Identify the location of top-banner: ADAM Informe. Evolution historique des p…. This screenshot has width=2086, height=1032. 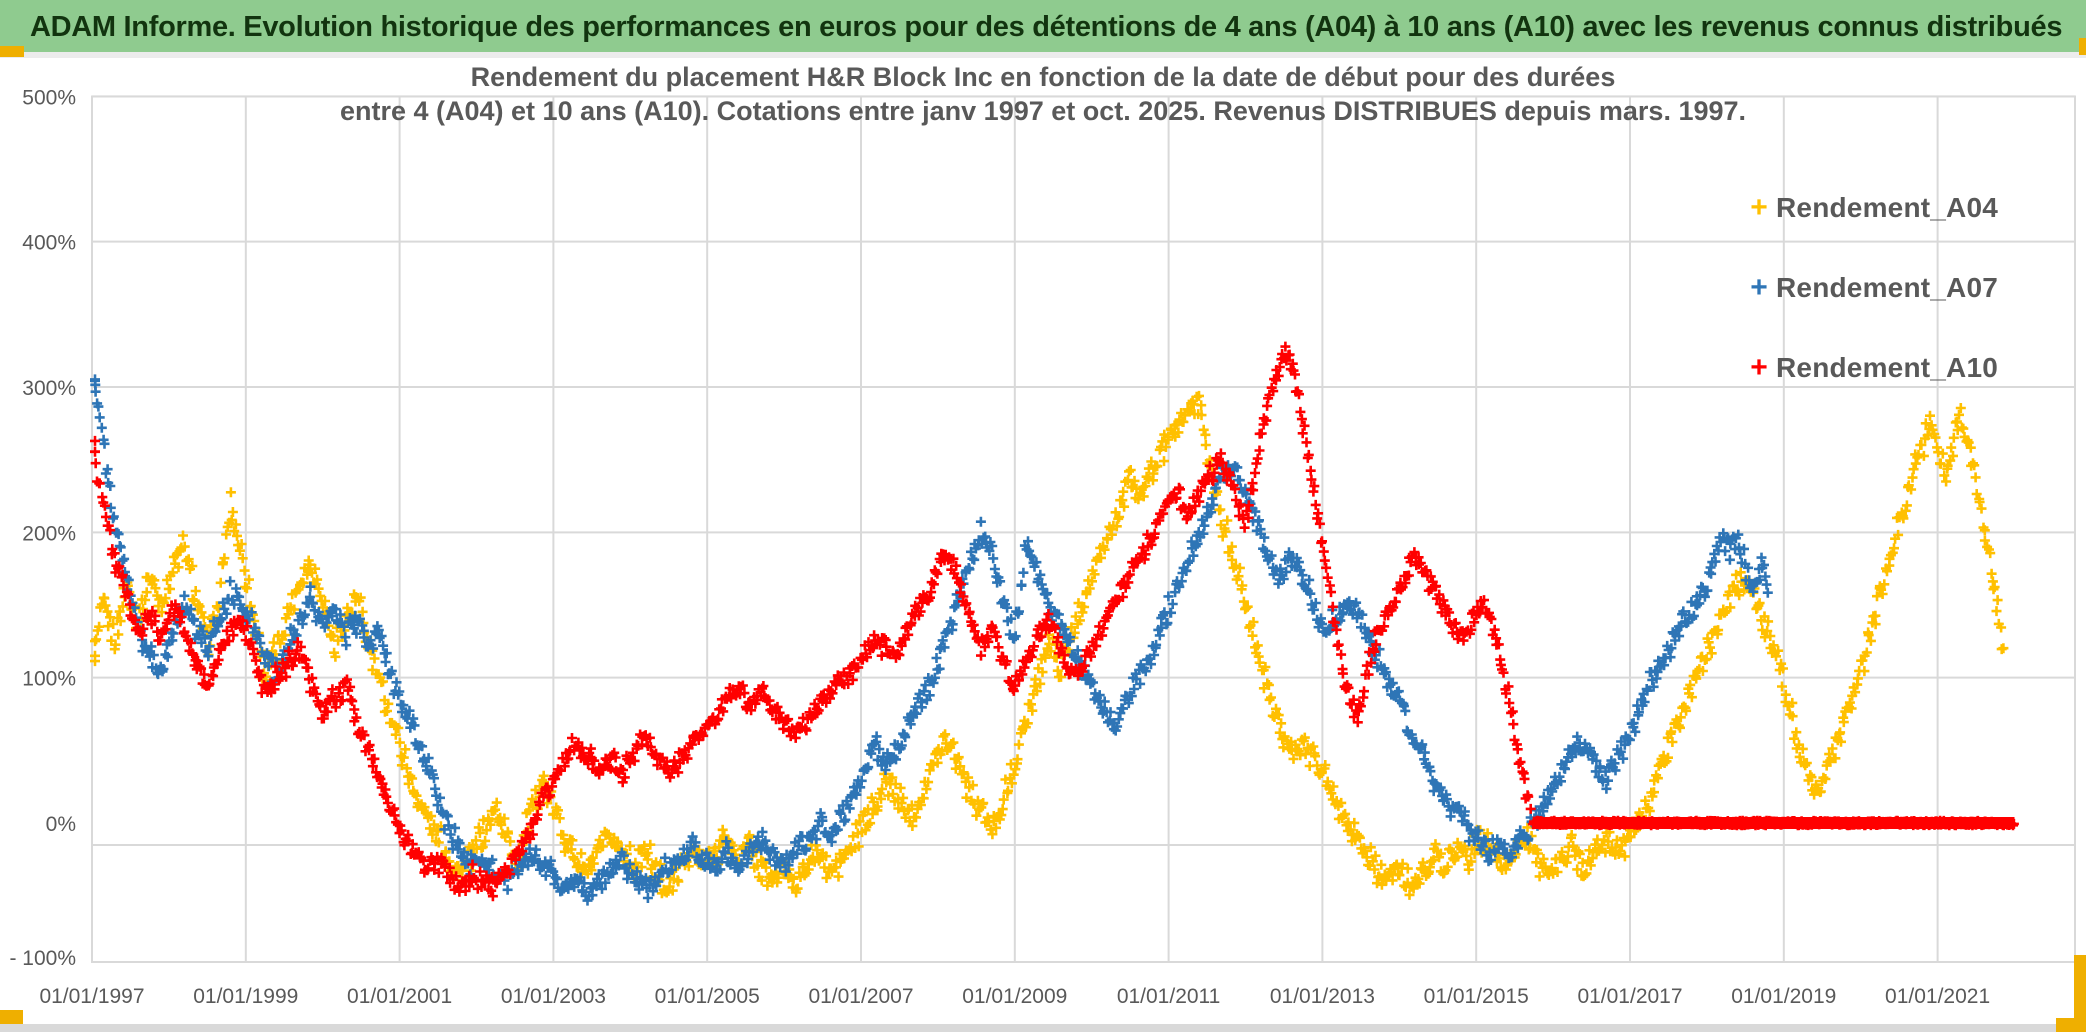
(1043, 26).